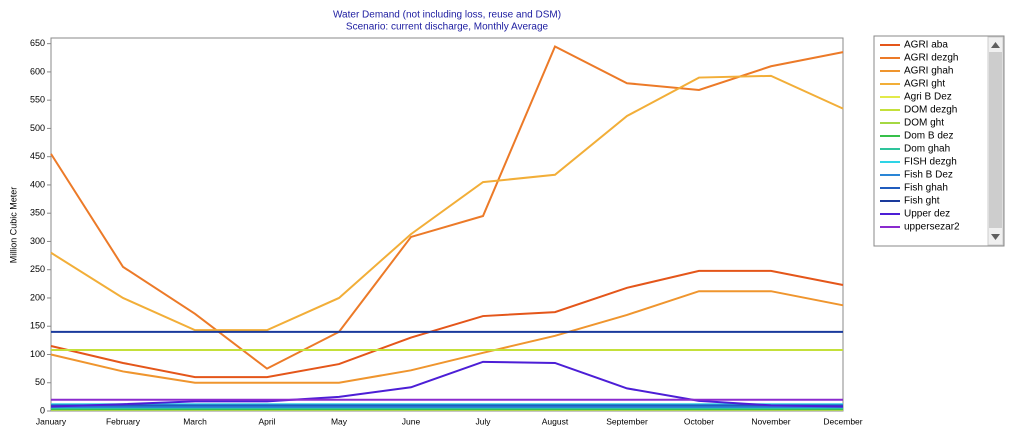 Image resolution: width=1017 pixels, height=430 pixels. Describe the element at coordinates (927, 149) in the screenshot. I see `legend-label: Dom ghah` at that location.